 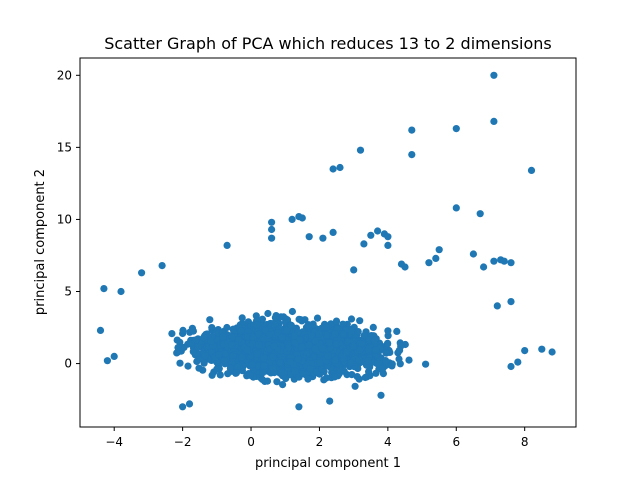 What do you see at coordinates (64, 75) in the screenshot?
I see `y-tick-label: 20` at bounding box center [64, 75].